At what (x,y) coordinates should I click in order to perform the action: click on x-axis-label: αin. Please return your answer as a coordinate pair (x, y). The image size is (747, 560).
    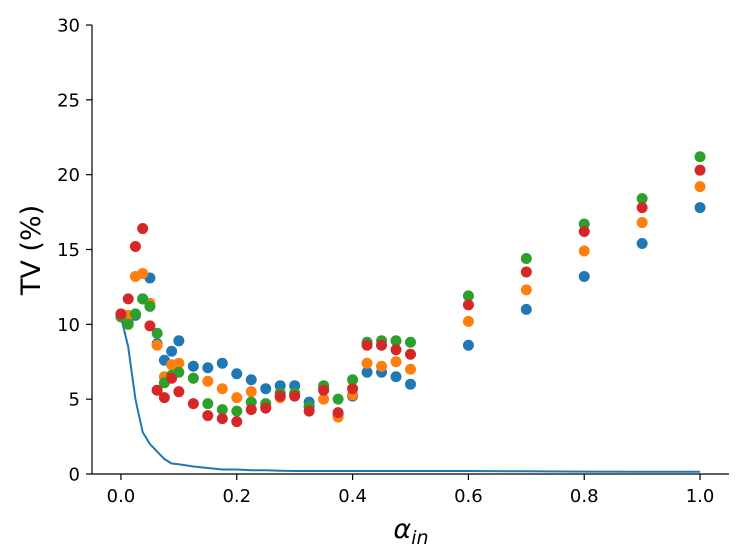
    Looking at the image, I should click on (410, 531).